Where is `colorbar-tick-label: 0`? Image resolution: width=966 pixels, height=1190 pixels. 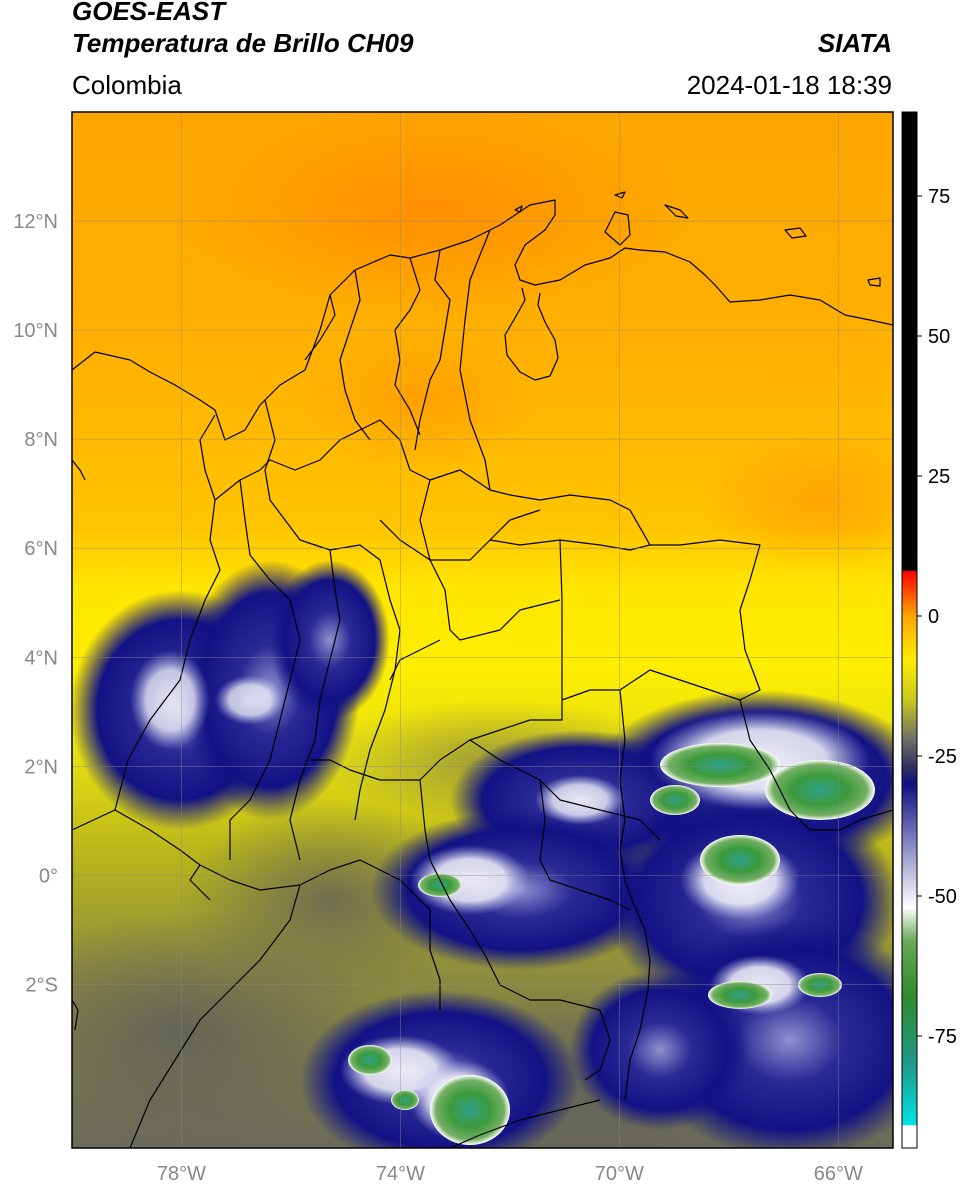
colorbar-tick-label: 0 is located at coordinates (933, 617).